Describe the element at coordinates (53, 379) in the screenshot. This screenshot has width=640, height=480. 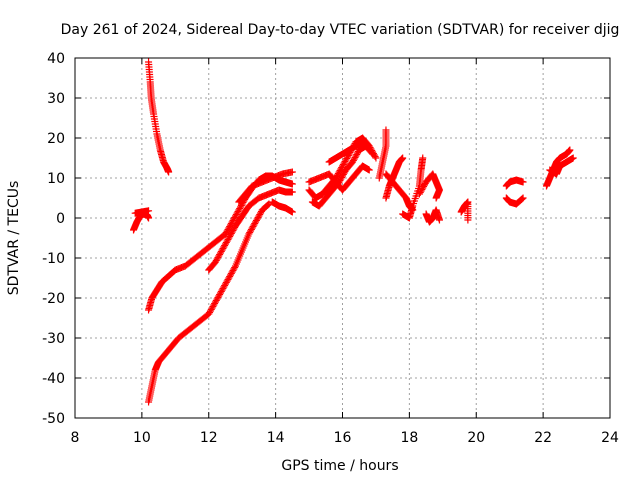
I see `y-tick-label: -40` at that location.